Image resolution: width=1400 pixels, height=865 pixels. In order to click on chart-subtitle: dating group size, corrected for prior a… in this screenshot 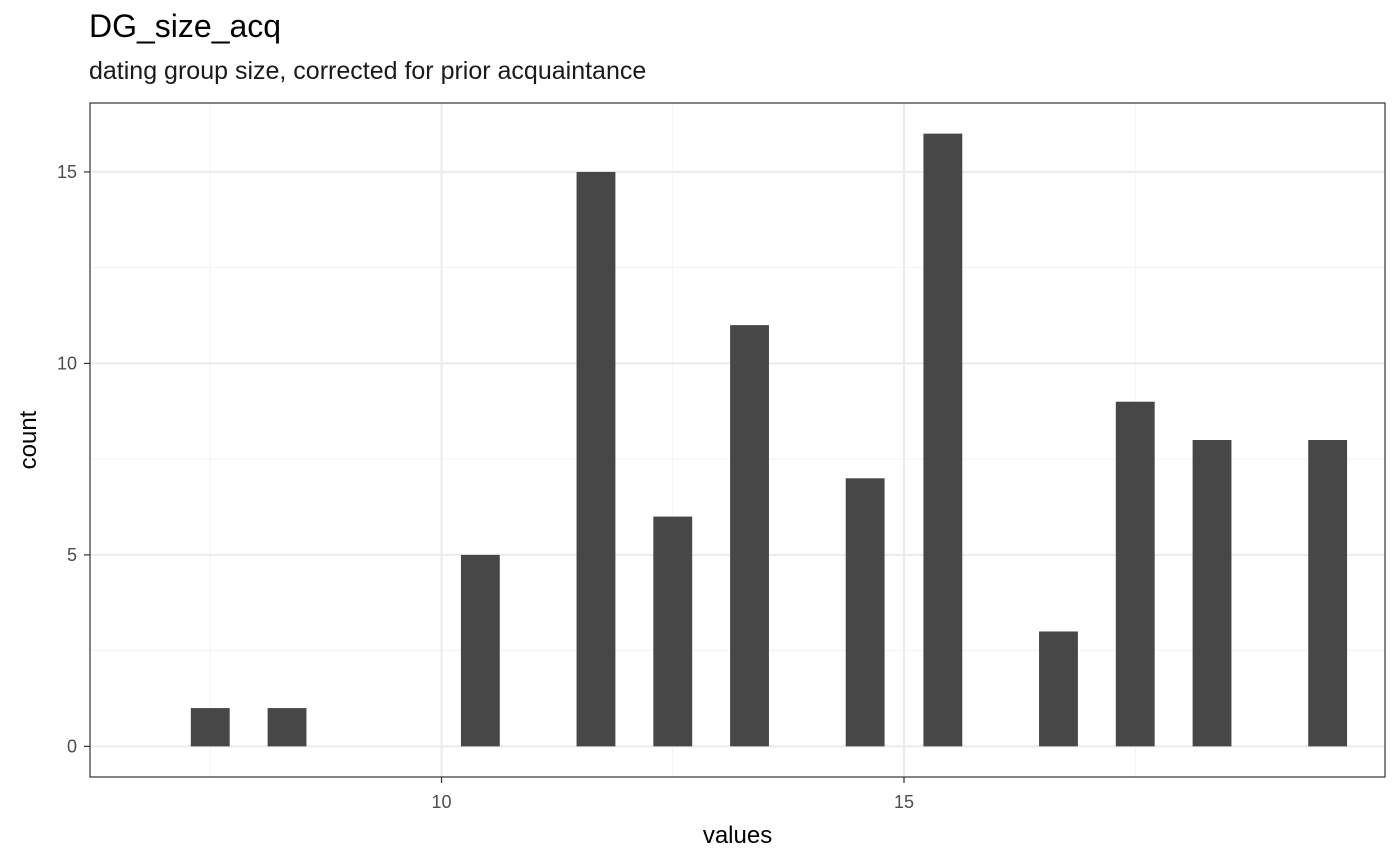, I will do `click(368, 71)`.